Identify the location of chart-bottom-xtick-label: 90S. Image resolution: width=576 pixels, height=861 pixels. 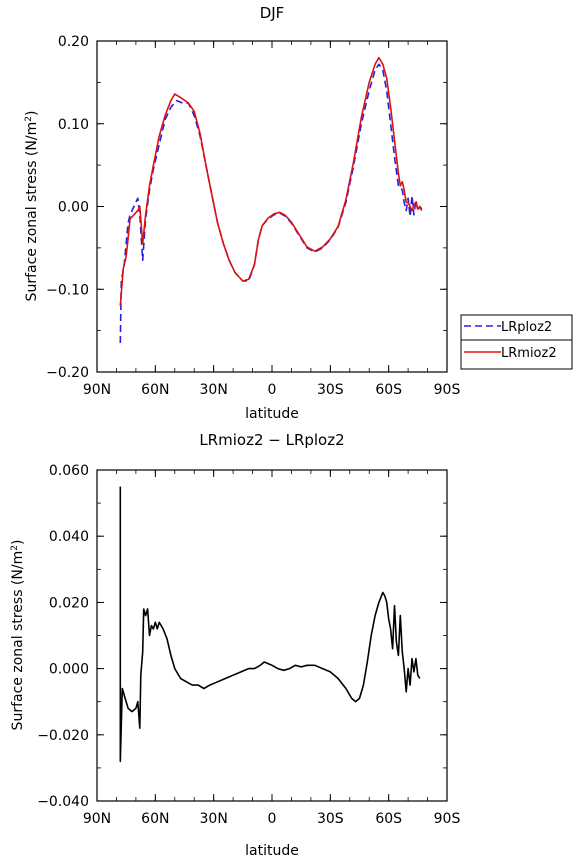
(447, 819).